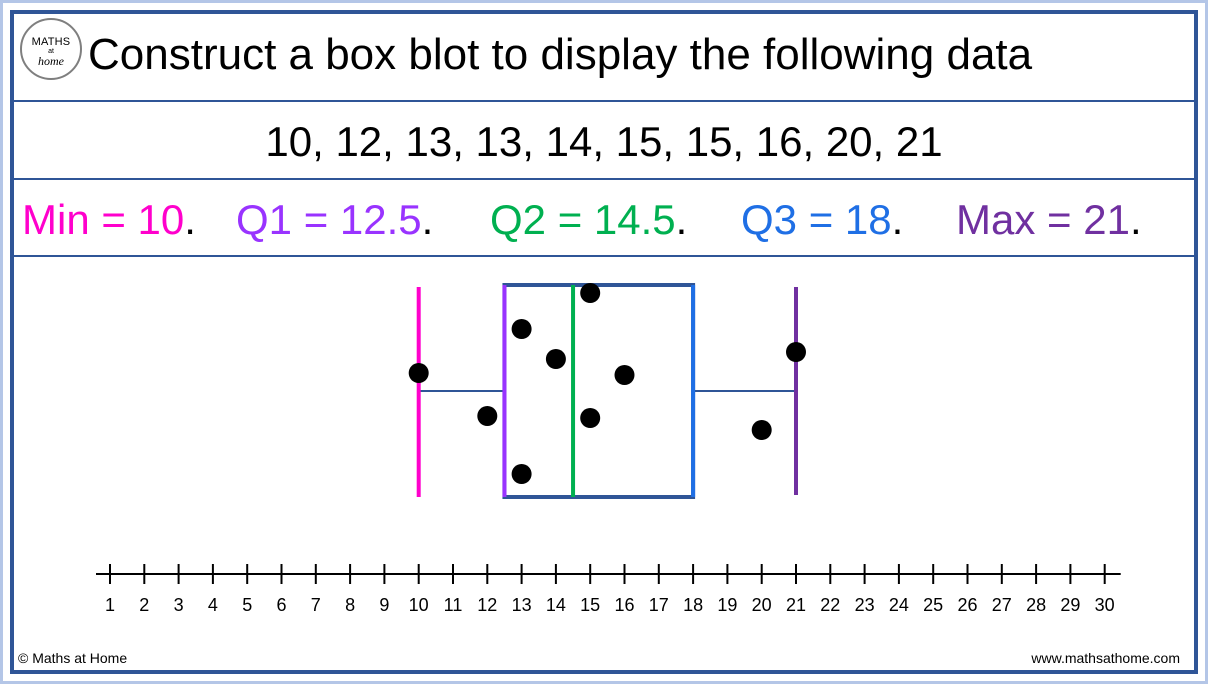  What do you see at coordinates (590, 605) in the screenshot?
I see `axis-tick-label: 15` at bounding box center [590, 605].